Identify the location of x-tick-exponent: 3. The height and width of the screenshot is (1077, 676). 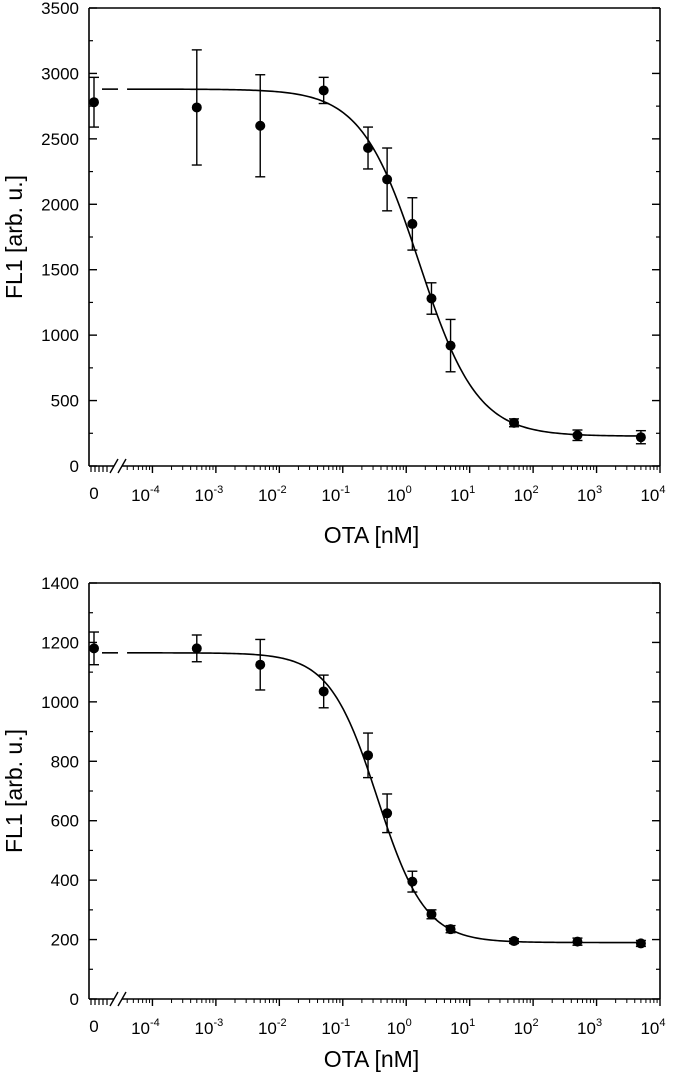
(599, 490).